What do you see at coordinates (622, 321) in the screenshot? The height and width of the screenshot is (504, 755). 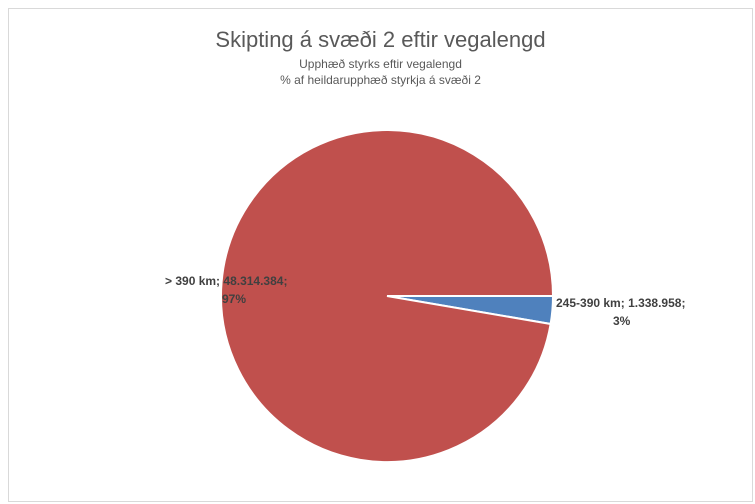 I see `data-label-line-2: 3%` at bounding box center [622, 321].